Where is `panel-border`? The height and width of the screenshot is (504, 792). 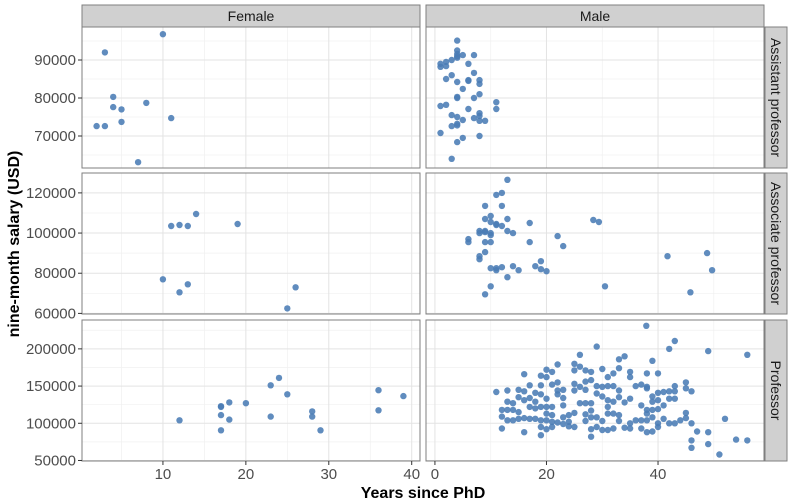
panel-border is located at coordinates (595, 390).